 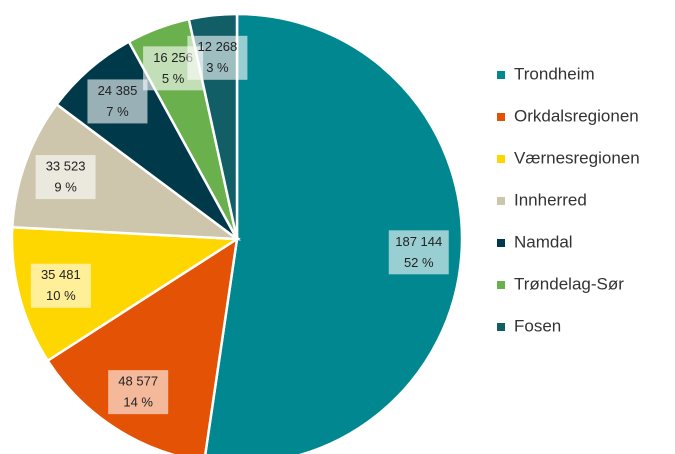 What do you see at coordinates (554, 73) in the screenshot?
I see `legend-label: Trondheim` at bounding box center [554, 73].